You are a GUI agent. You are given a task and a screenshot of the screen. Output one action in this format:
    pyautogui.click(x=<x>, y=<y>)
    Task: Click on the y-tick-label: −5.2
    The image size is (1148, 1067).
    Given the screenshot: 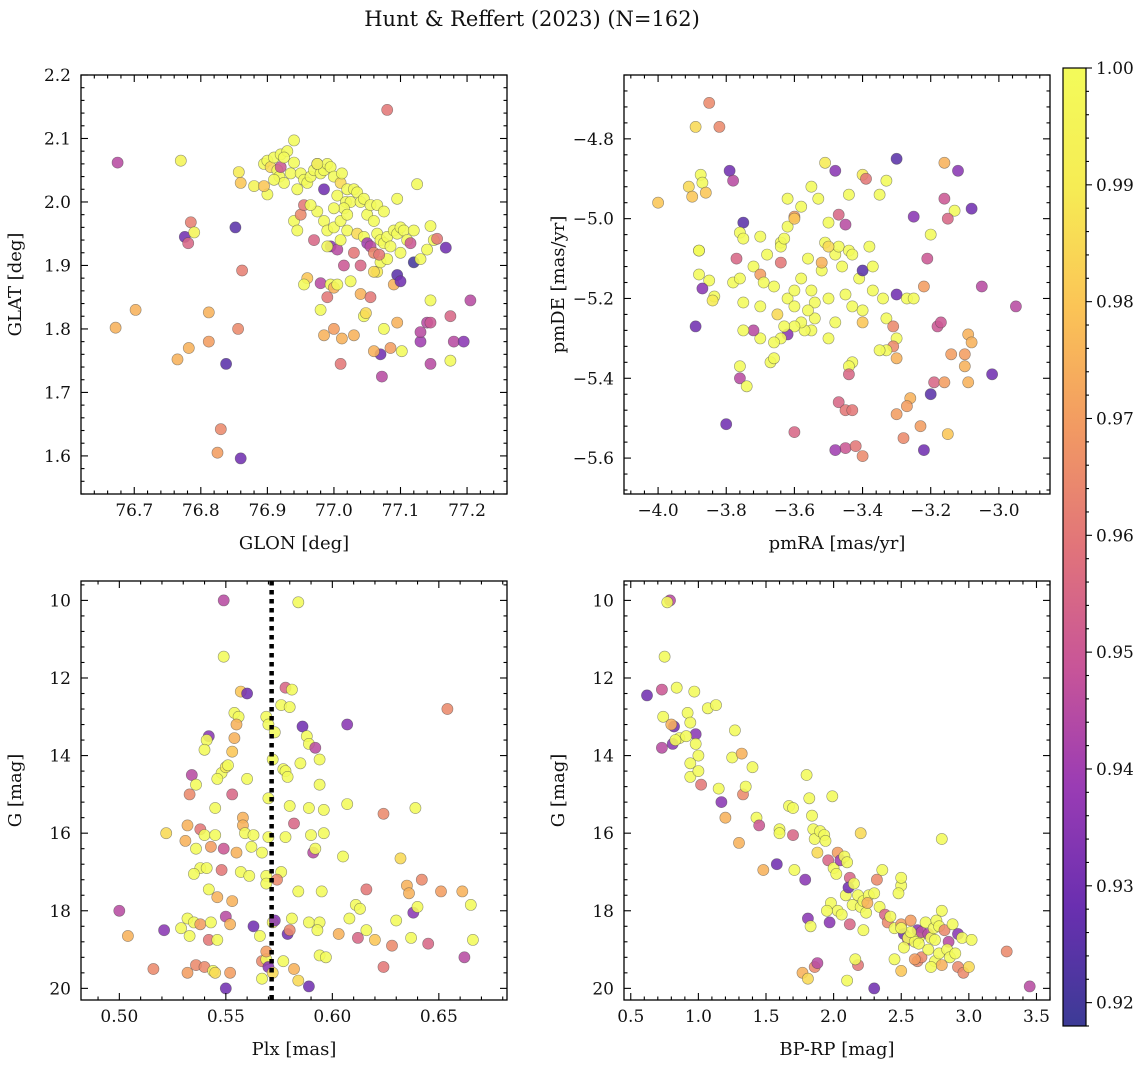 What is the action you would take?
    pyautogui.click(x=593, y=299)
    